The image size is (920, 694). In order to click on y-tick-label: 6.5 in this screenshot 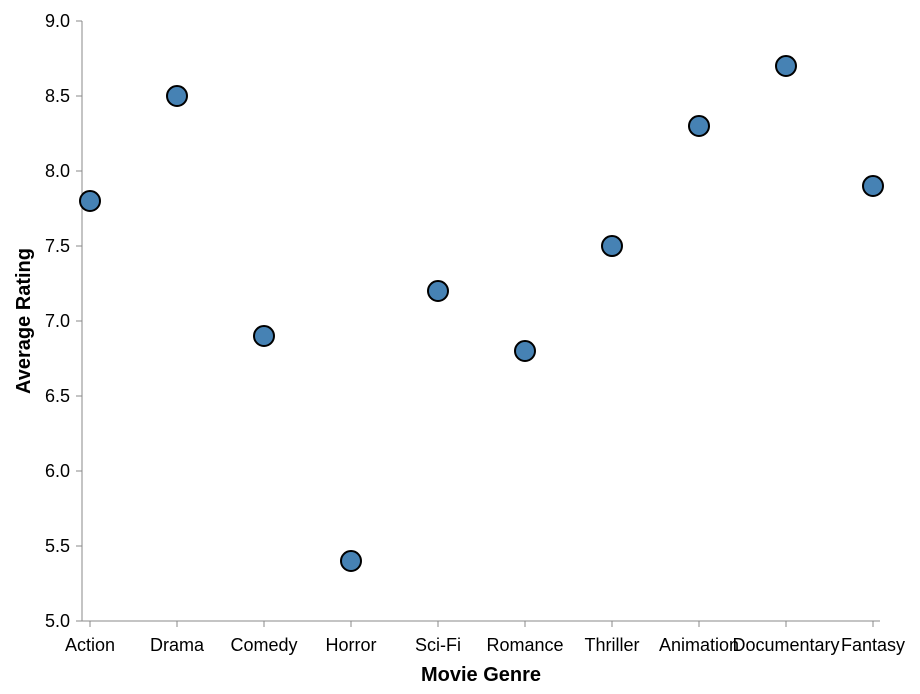, I will do `click(57, 396)`.